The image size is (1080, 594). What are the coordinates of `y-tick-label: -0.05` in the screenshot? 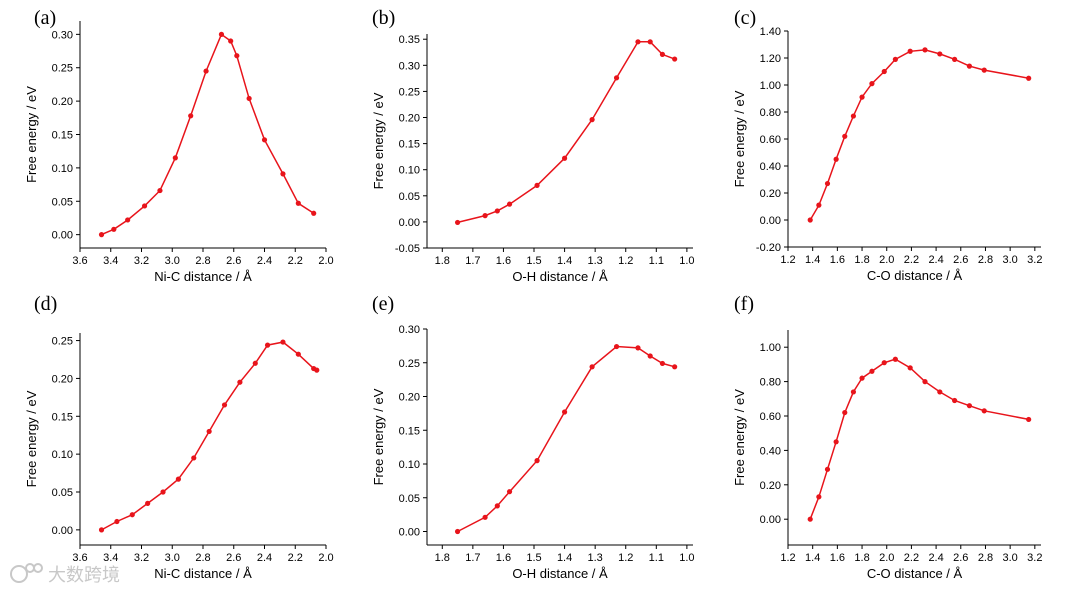 It's located at (407, 249).